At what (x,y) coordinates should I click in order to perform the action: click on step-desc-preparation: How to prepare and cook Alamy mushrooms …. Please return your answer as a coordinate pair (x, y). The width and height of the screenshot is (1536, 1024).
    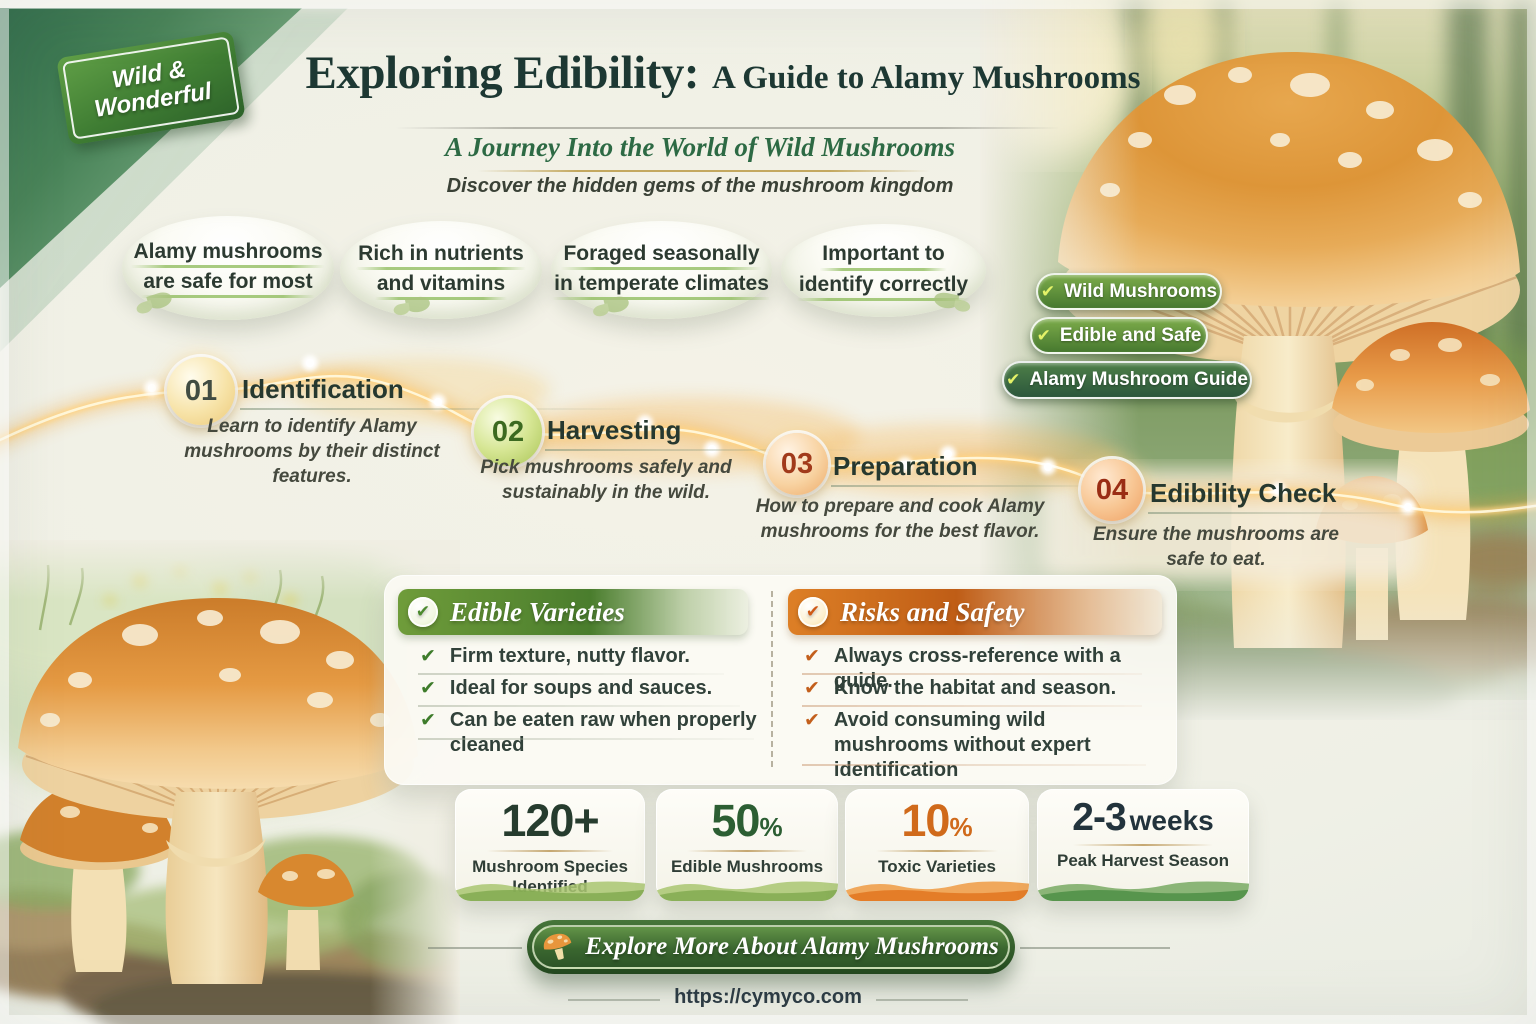
    Looking at the image, I should click on (900, 519).